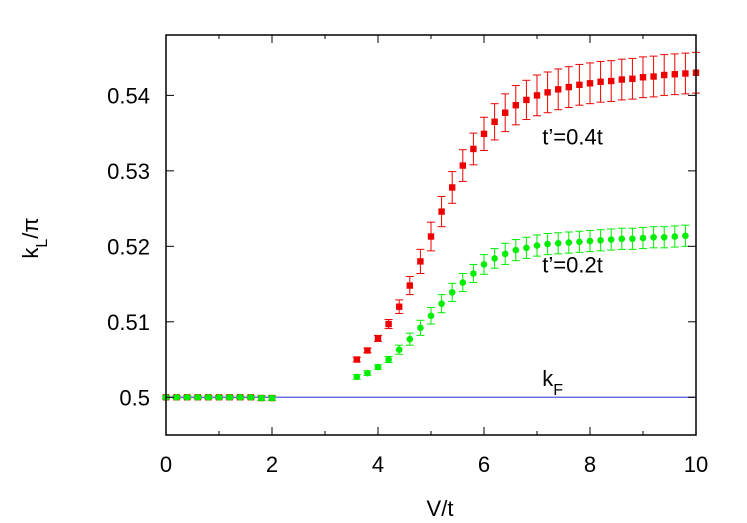 The image size is (747, 523). I want to click on y-axis-label-main: k, so click(30, 253).